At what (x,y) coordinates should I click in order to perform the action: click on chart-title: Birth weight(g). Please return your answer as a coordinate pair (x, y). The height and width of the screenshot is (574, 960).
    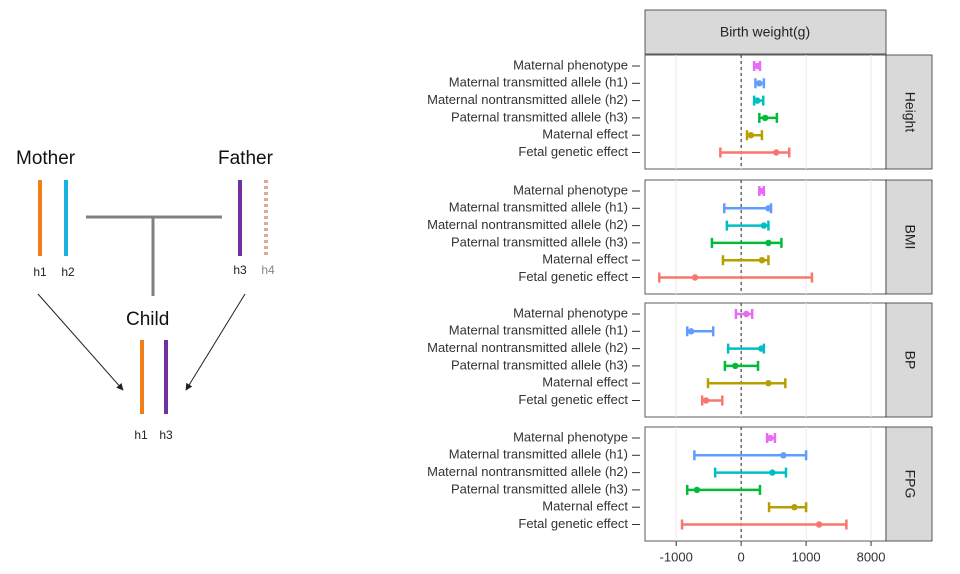
    Looking at the image, I should click on (765, 32).